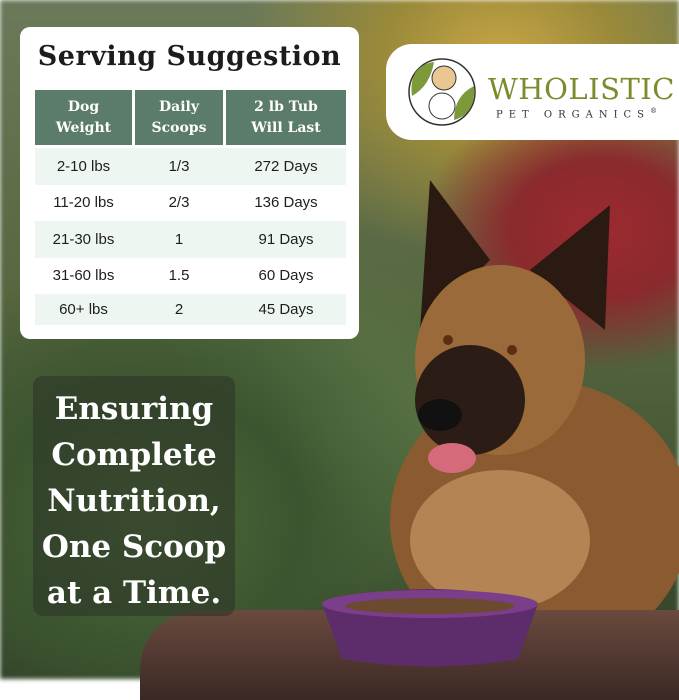 The image size is (679, 700). What do you see at coordinates (83, 309) in the screenshot?
I see `weight-cell: 60+ lbs` at bounding box center [83, 309].